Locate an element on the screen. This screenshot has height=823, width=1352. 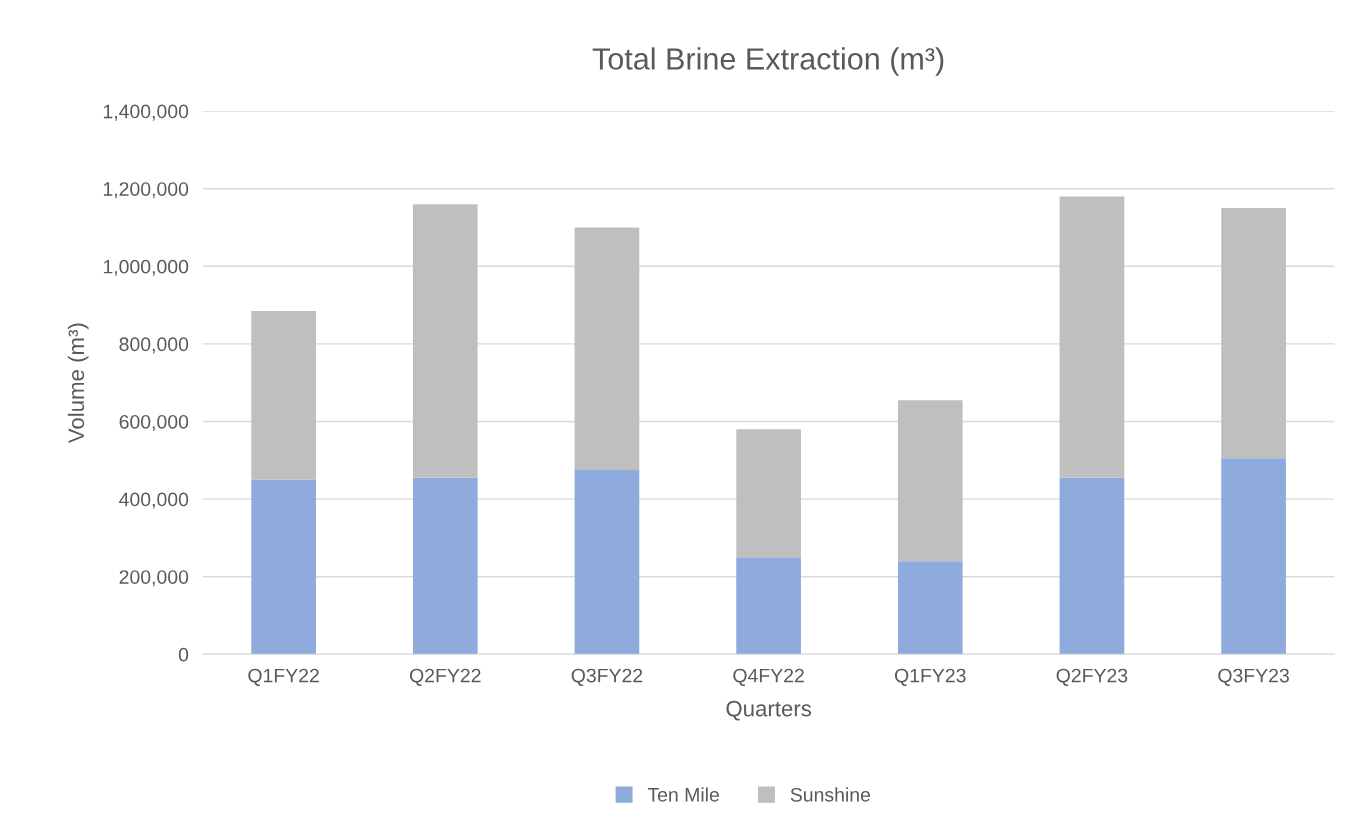
x-tick-label: Q1FY22 is located at coordinates (283, 677).